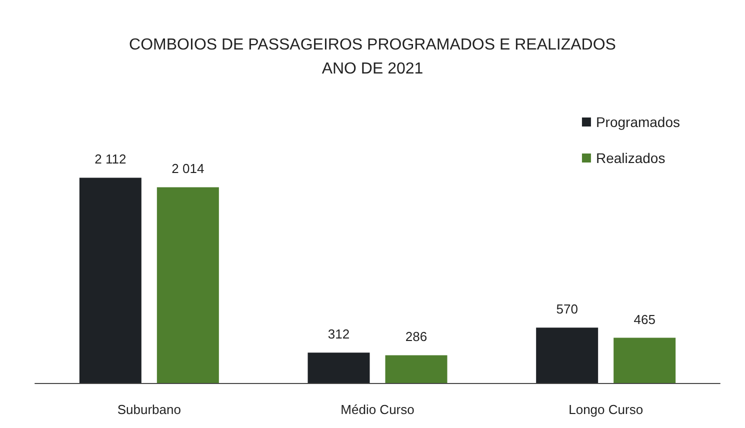  Describe the element at coordinates (110, 159) in the screenshot. I see `data-label: 2 112` at that location.